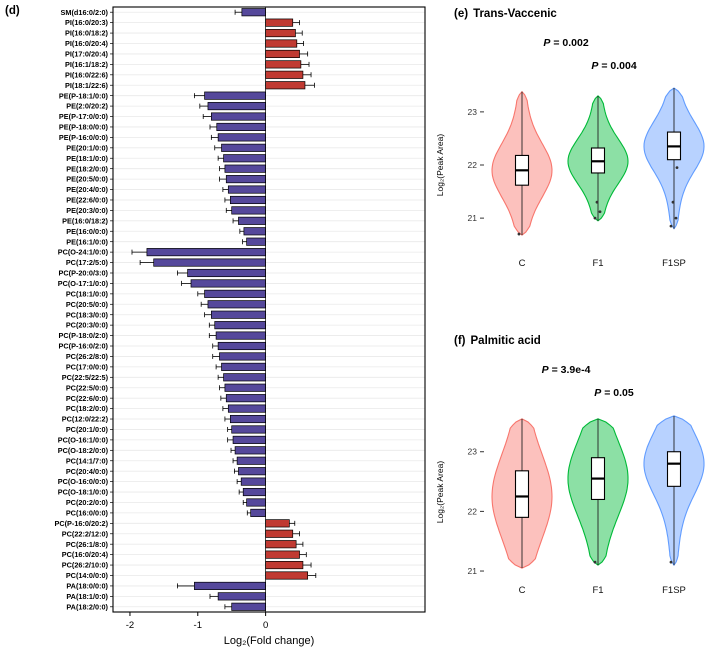 The height and width of the screenshot is (654, 720). What do you see at coordinates (87, 106) in the screenshot?
I see `category-label: PE(2:0/20:2)` at bounding box center [87, 106].